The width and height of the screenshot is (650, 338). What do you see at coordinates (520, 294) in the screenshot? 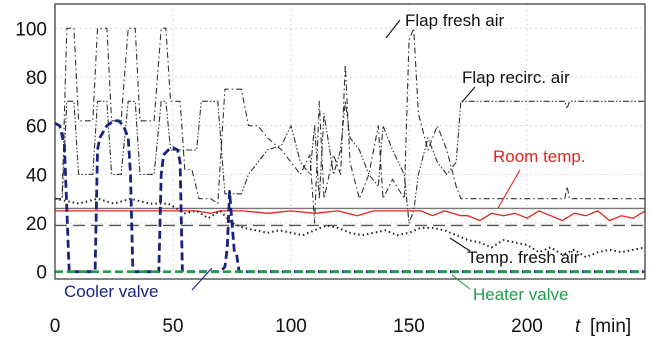
I see `annotation-heater-valve: Heater valve` at bounding box center [520, 294].